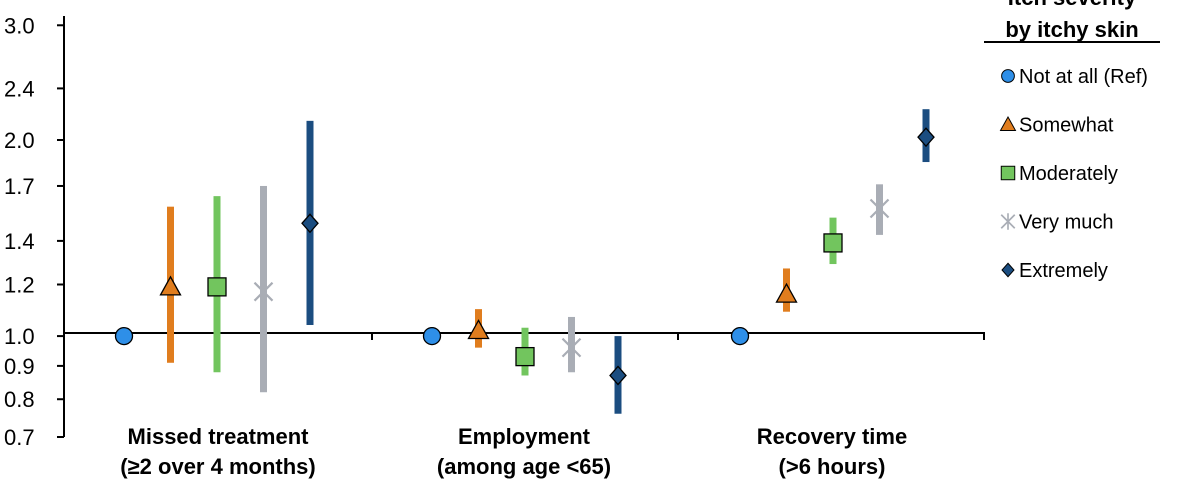  I want to click on category-label-line1: Recovery time, so click(832, 436).